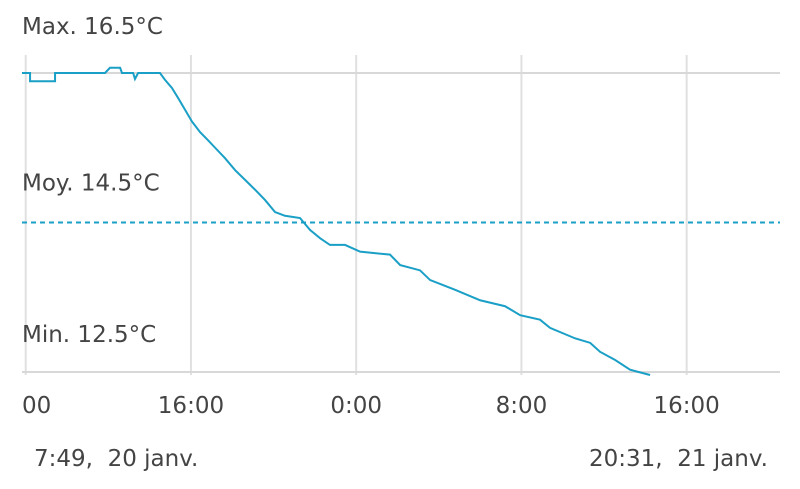  I want to click on x-tick-label: 00, so click(36, 406).